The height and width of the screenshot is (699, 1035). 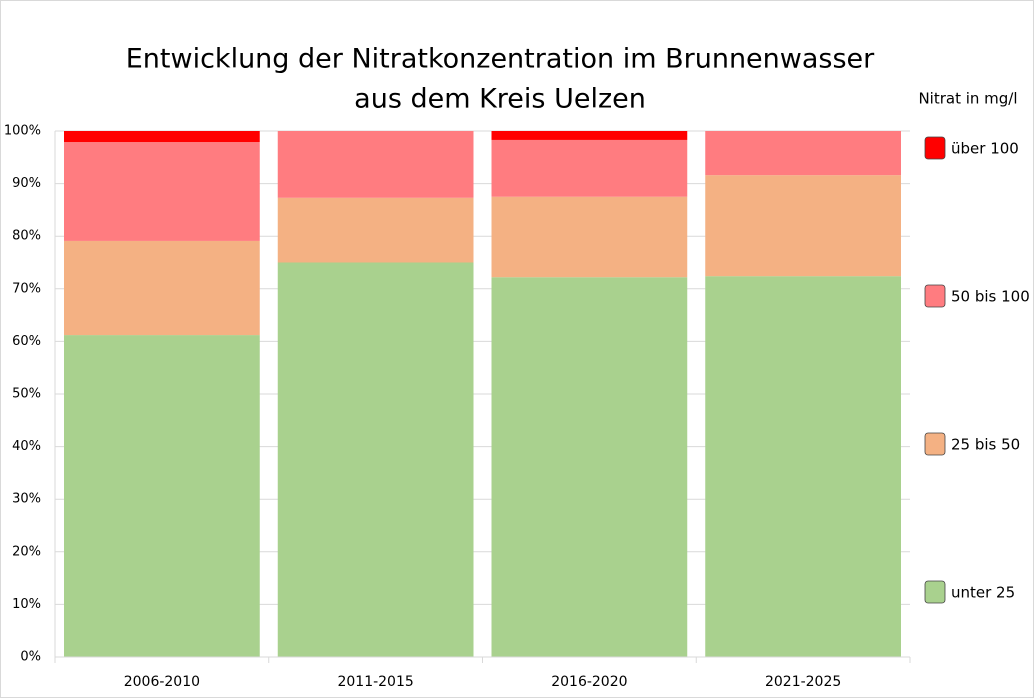 What do you see at coordinates (26, 236) in the screenshot?
I see `y-tick-label: 80%` at bounding box center [26, 236].